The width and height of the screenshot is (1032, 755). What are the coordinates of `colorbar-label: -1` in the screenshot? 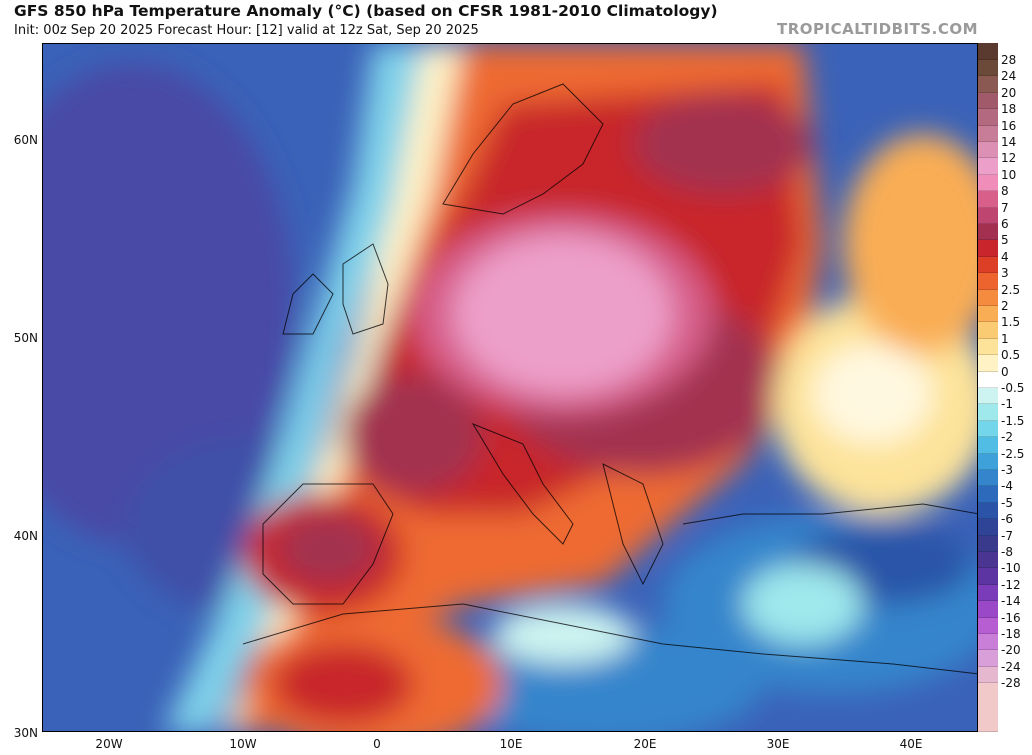 It's located at (1007, 404).